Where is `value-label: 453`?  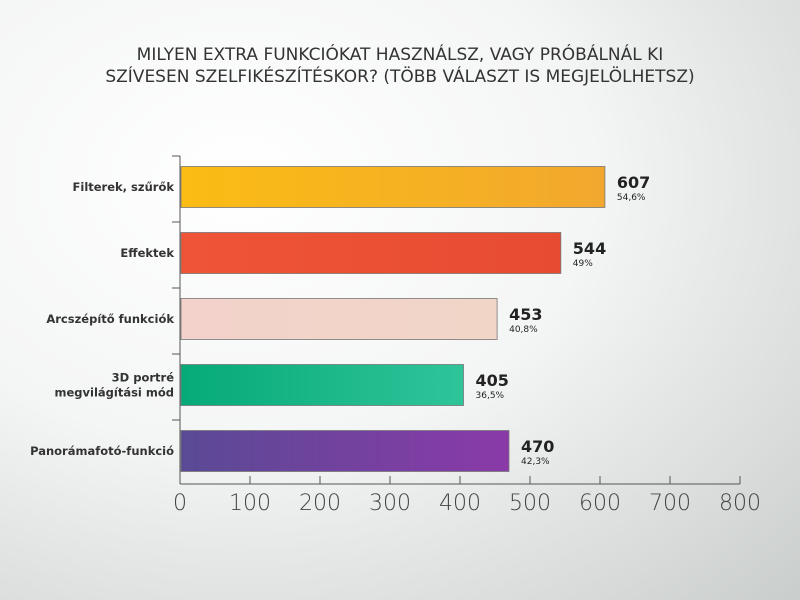 value-label: 453 is located at coordinates (525, 314).